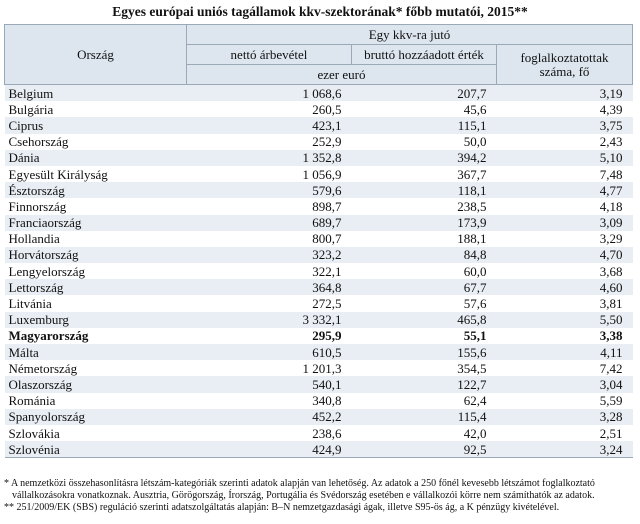 The height and width of the screenshot is (524, 640). I want to click on country-cell: Németország, so click(43, 368).